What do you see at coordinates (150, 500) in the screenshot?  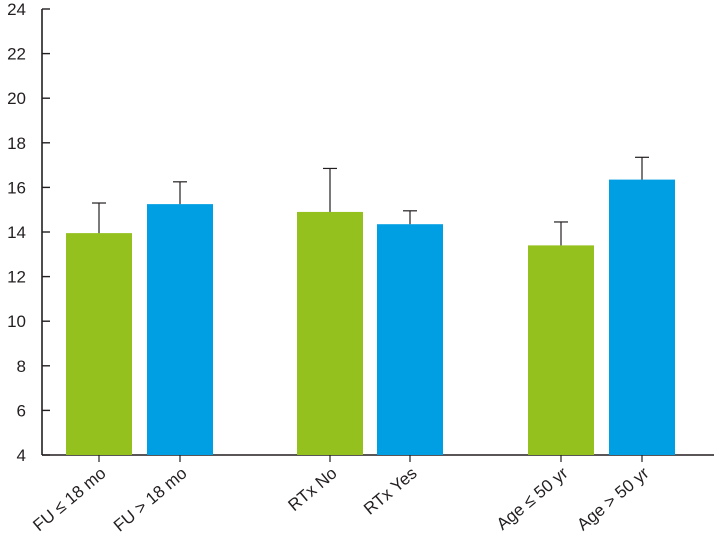 I see `category-label: FU > 18 mo` at bounding box center [150, 500].